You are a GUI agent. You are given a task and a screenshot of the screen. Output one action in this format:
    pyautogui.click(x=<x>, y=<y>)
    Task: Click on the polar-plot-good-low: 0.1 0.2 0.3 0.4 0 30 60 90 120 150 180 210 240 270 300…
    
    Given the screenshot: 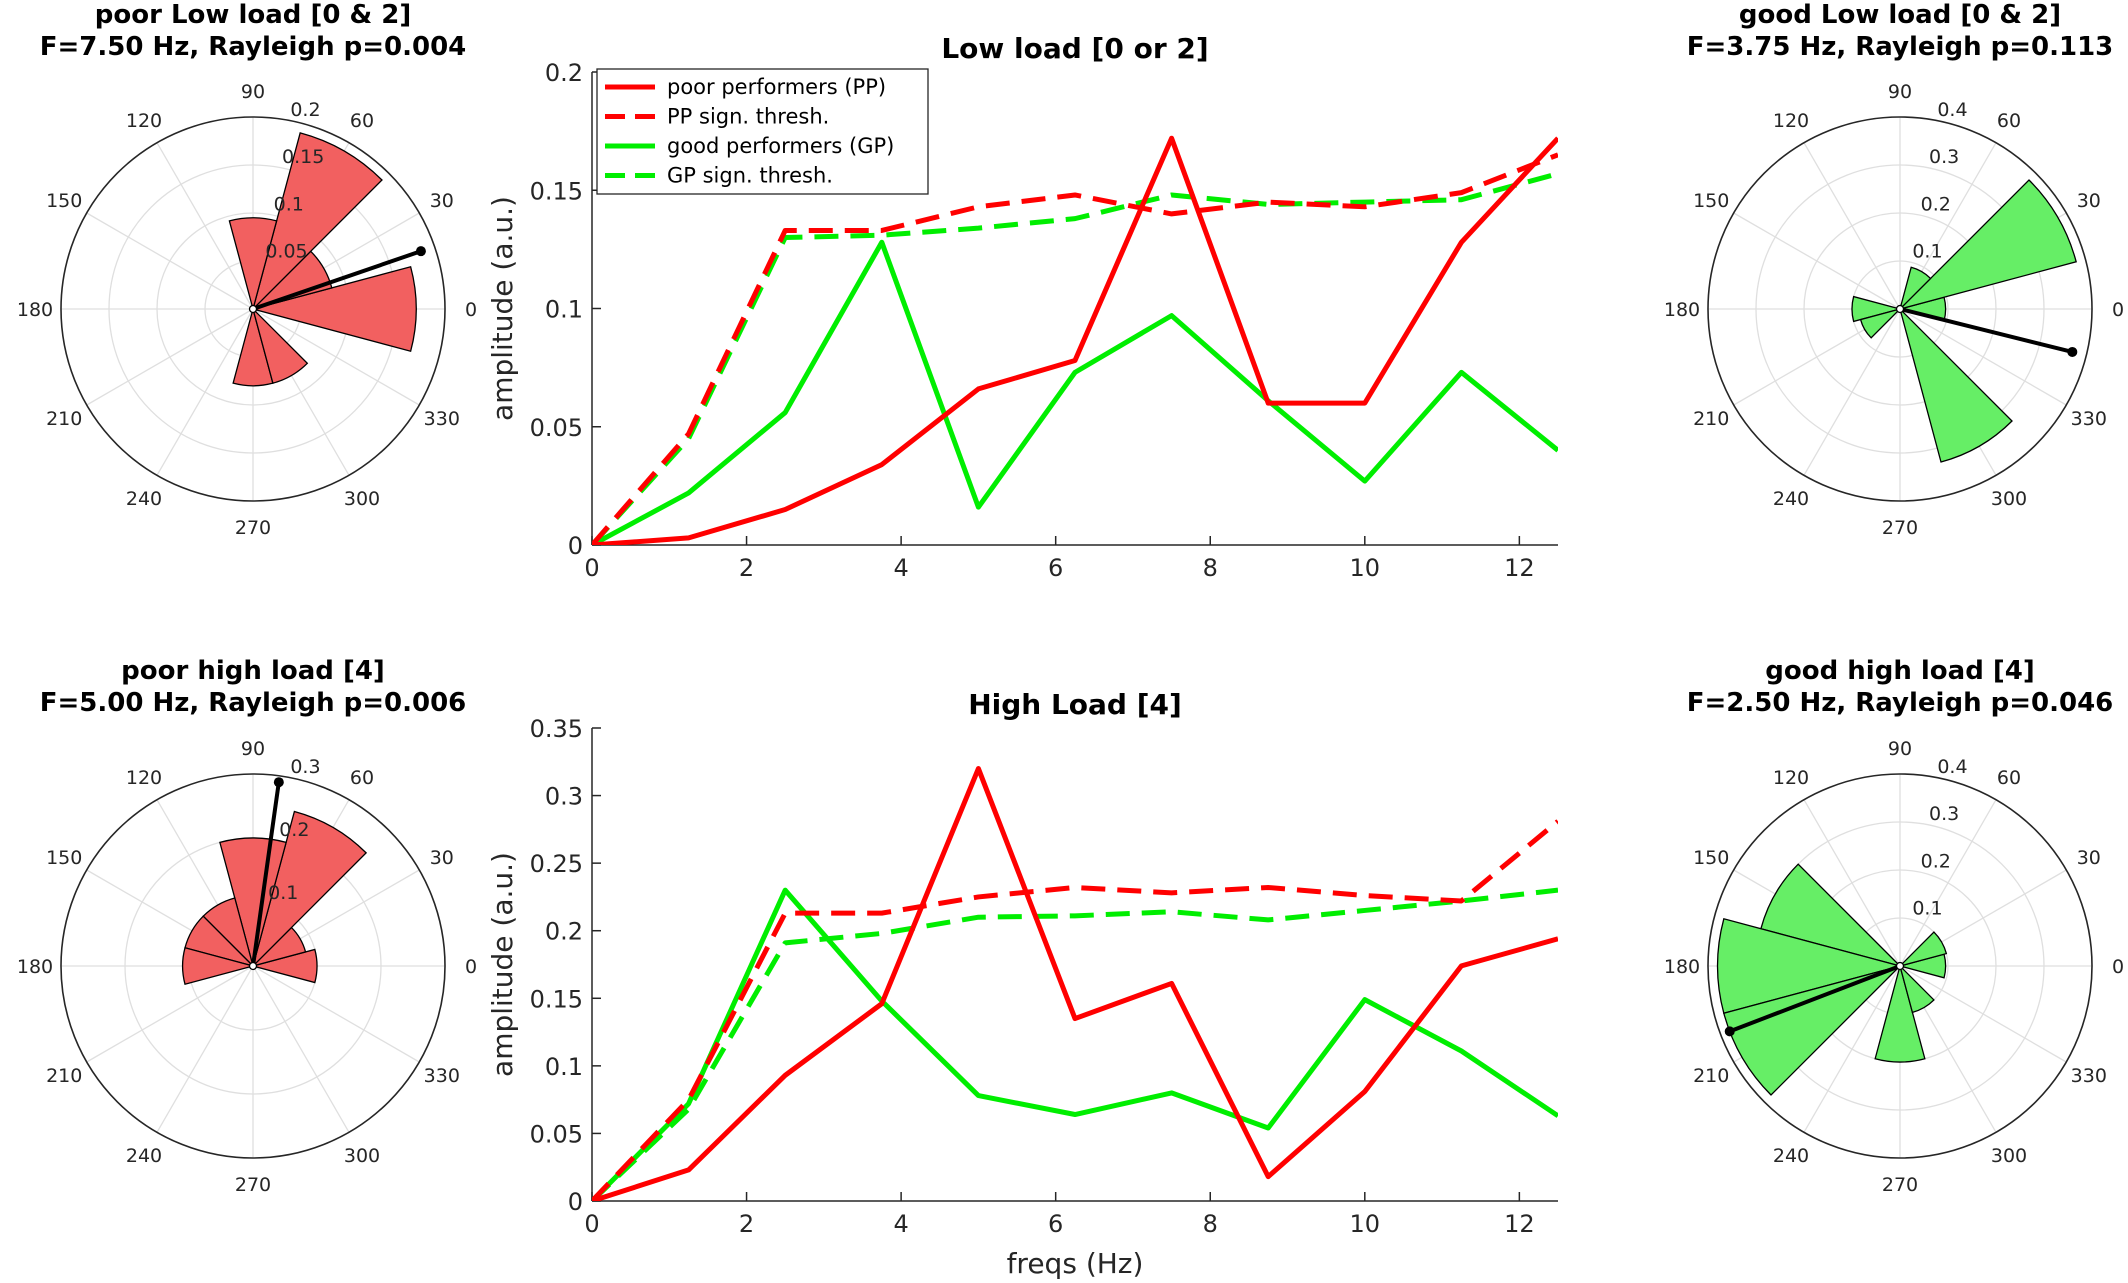 What is the action you would take?
    pyautogui.click(x=1894, y=269)
    